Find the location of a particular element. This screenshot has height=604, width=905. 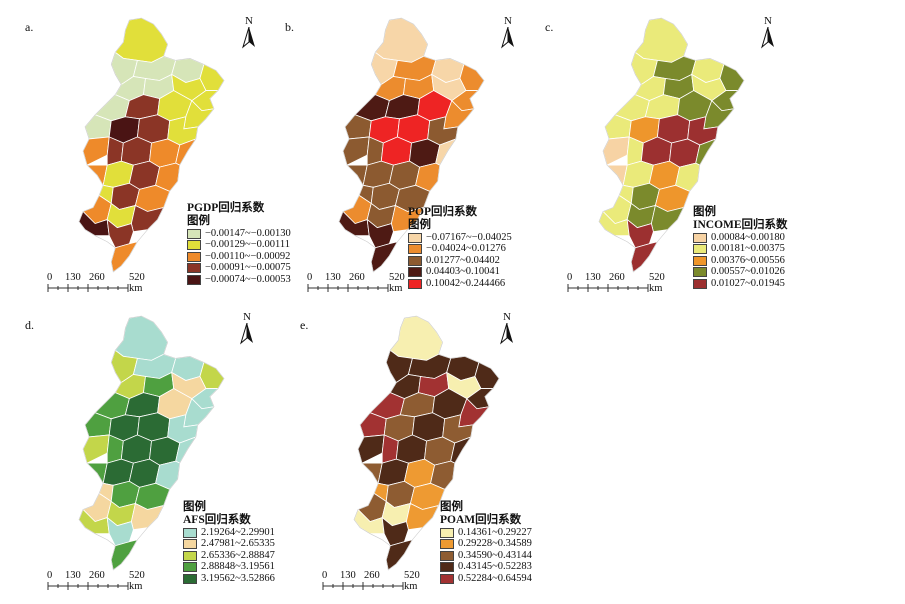

legend-label: 0.43145~0.52283 is located at coordinates (495, 567).